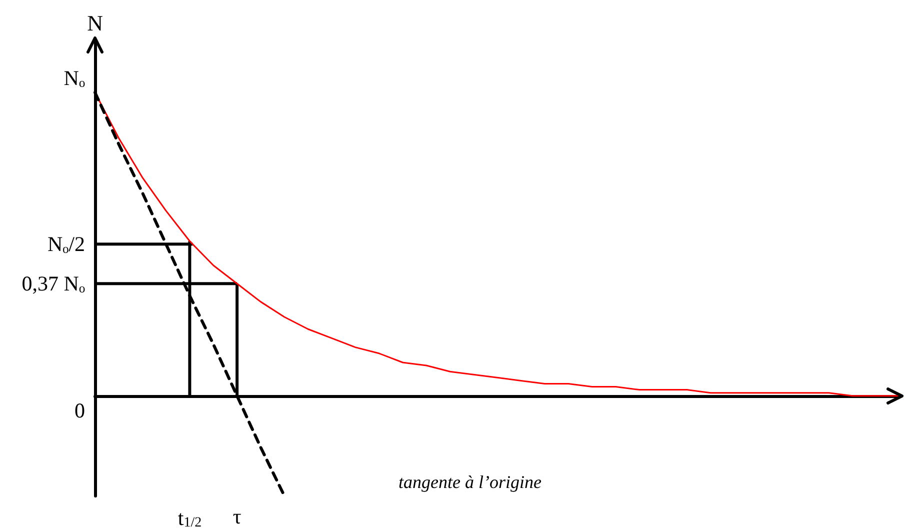 This screenshot has width=920, height=530. Describe the element at coordinates (190, 518) in the screenshot. I see `x-tick-label: t1/2` at that location.